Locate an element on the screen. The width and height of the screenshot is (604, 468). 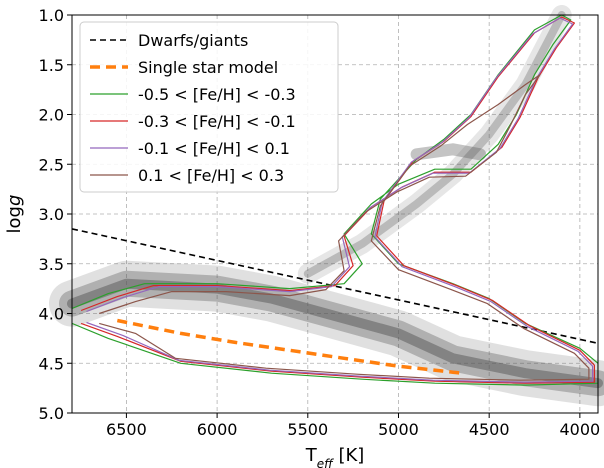
legend-entry-label: -0.3 < [Fe/H] < -0.1 is located at coordinates (217, 121).